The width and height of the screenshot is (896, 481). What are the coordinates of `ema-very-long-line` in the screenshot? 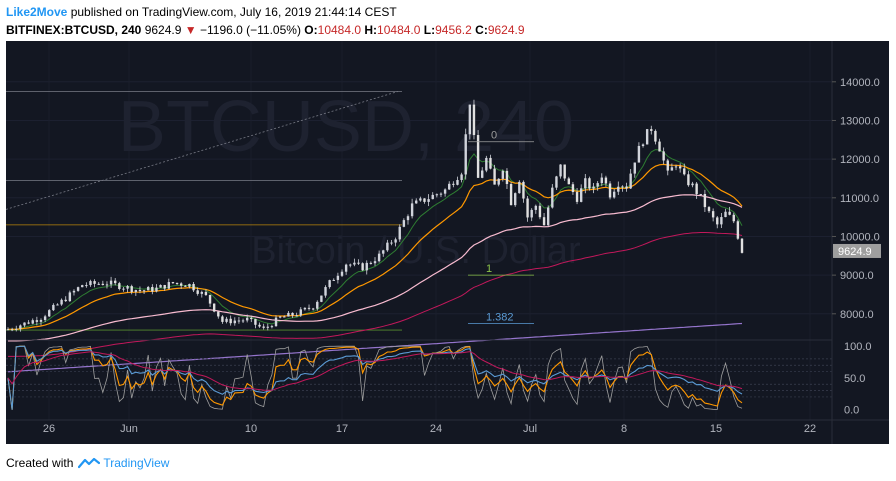 It's located at (375, 347).